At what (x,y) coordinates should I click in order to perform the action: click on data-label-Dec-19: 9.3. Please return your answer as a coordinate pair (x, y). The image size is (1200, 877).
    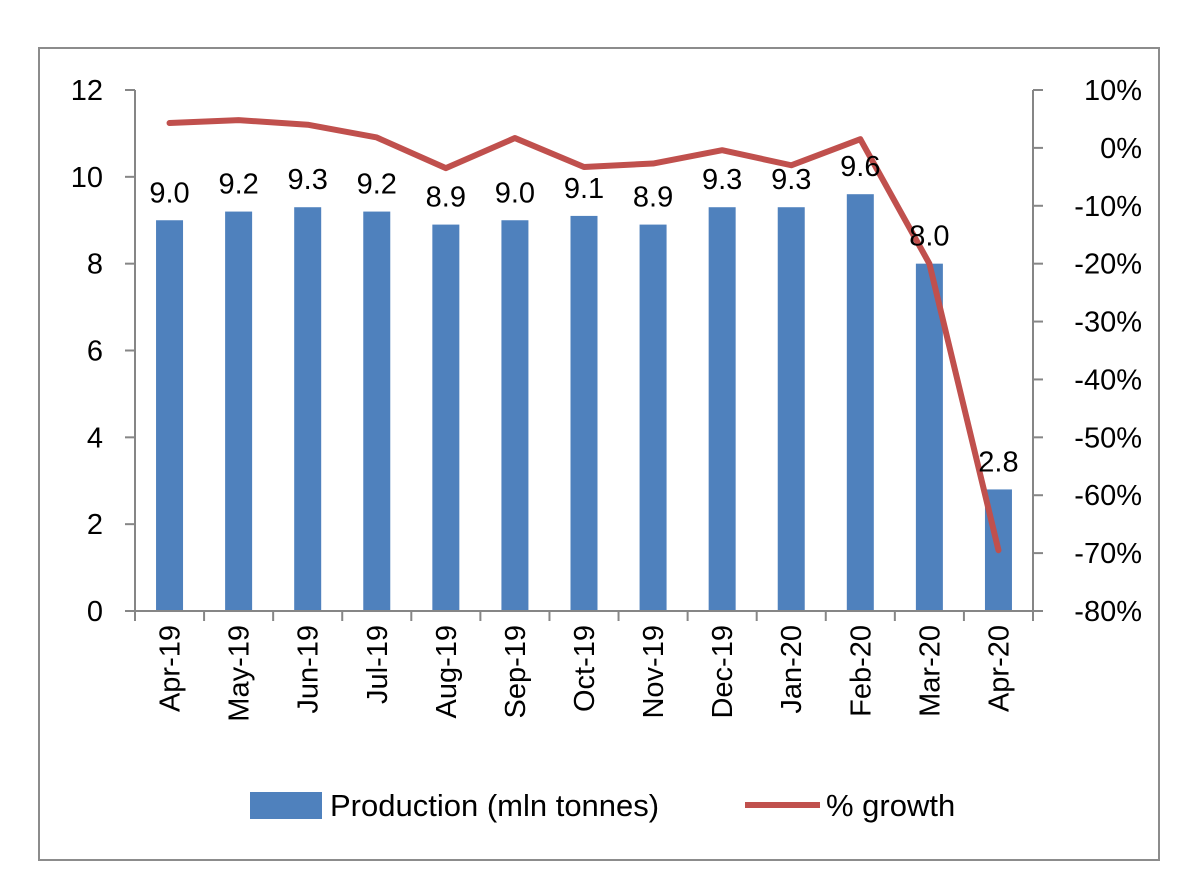
    Looking at the image, I should click on (722, 180).